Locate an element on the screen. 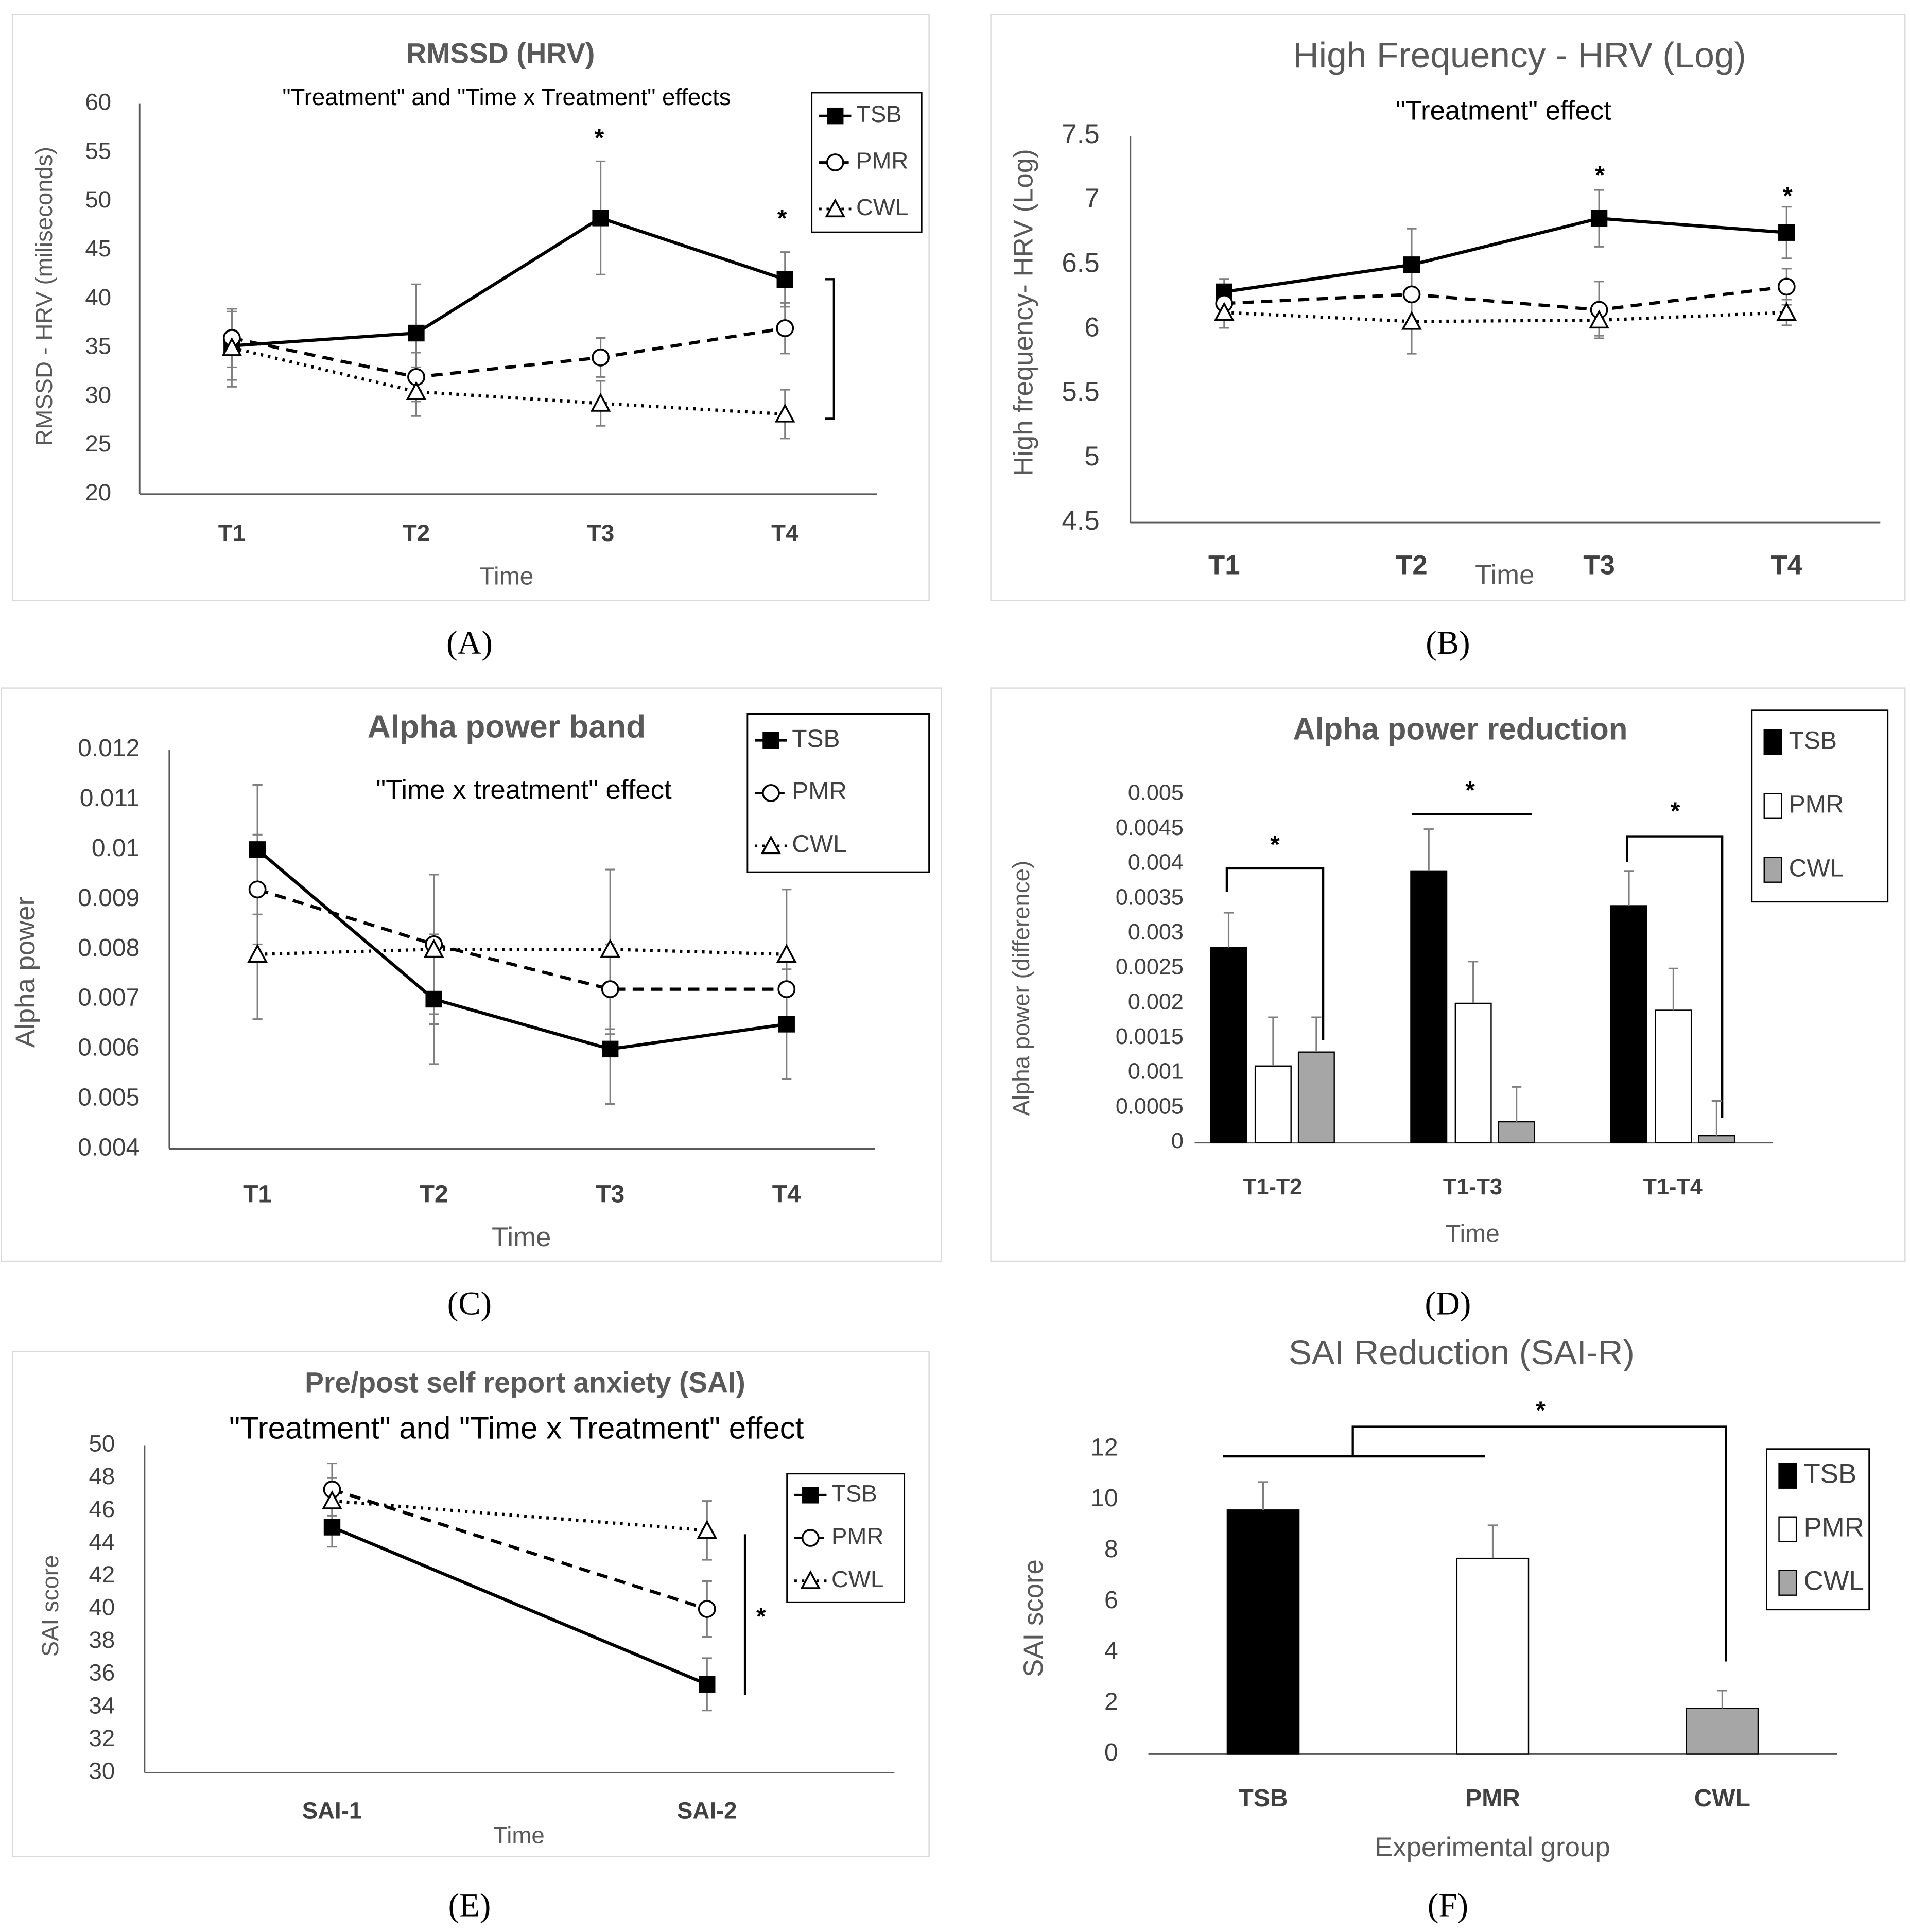 Image resolution: width=1910 pixels, height=1932 pixels. chart-title: RMSSD (HRV) is located at coordinates (500, 53).